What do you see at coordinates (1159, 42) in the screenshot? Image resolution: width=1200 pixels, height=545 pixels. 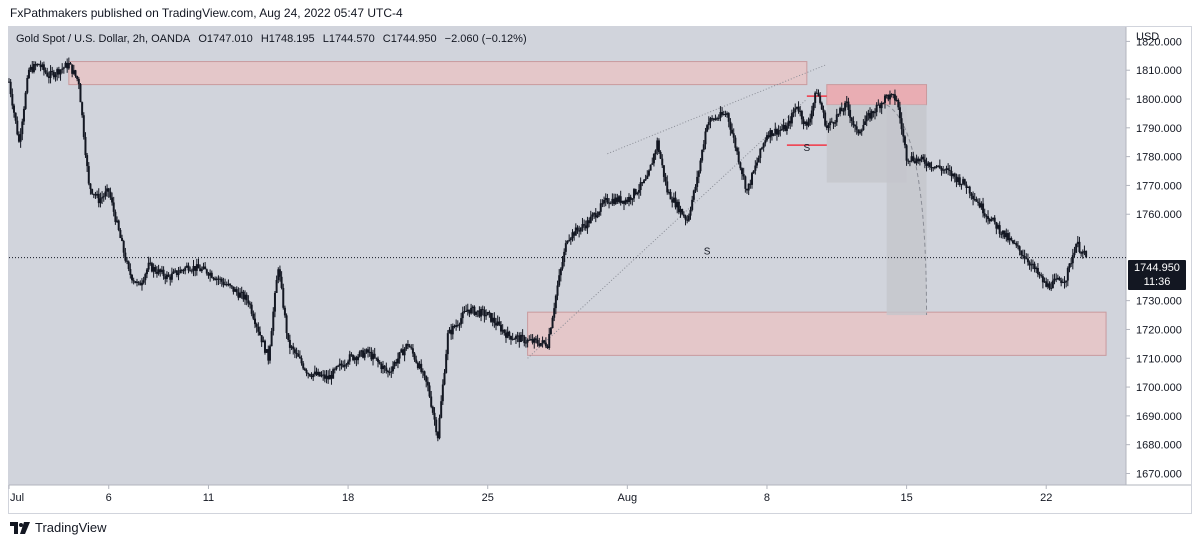 I see `y-tick-label: 1820.000` at bounding box center [1159, 42].